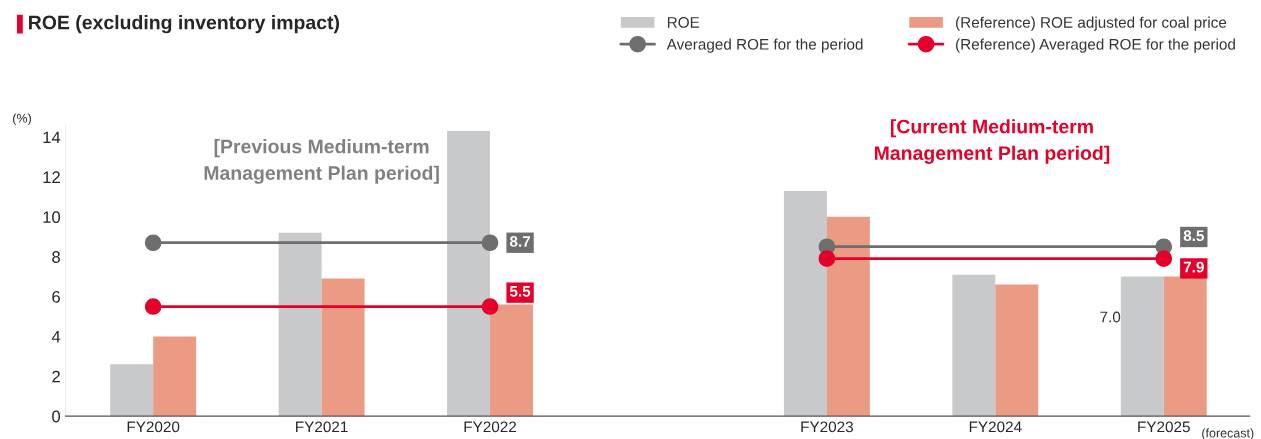 The image size is (1261, 439). Describe the element at coordinates (1193, 267) in the screenshot. I see `data-label: 7.9` at that location.